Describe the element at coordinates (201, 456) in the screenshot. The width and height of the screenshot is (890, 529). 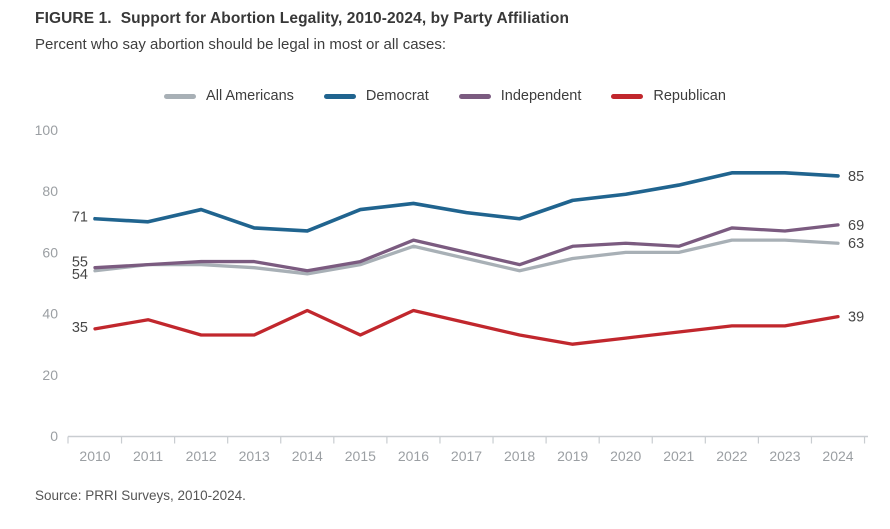
I see `x-tick-label-2012: 2012` at that location.